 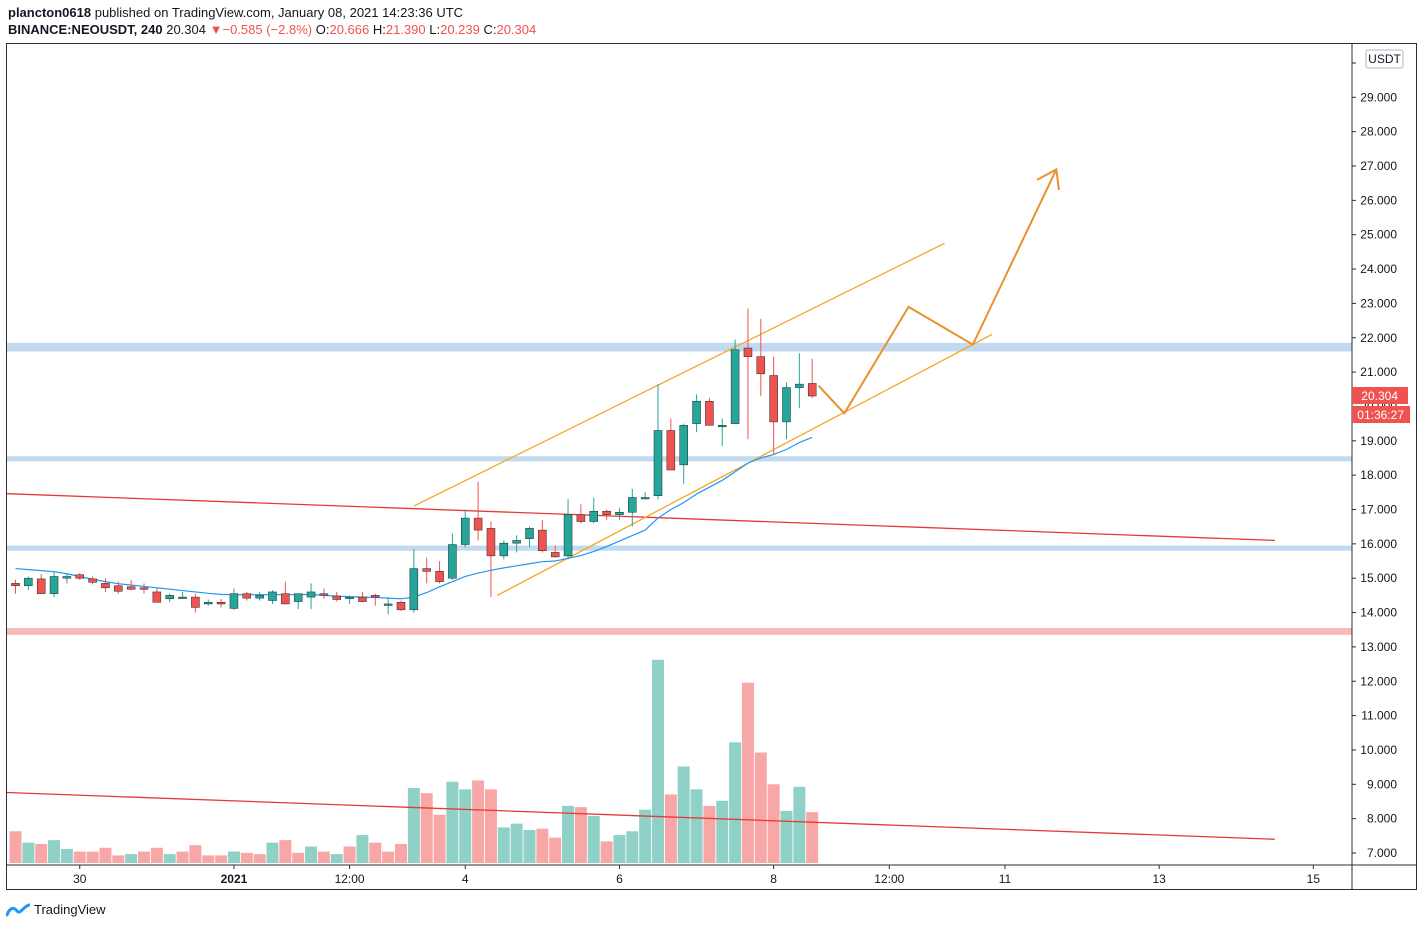 What do you see at coordinates (379, 29) in the screenshot?
I see `high-label: H:` at bounding box center [379, 29].